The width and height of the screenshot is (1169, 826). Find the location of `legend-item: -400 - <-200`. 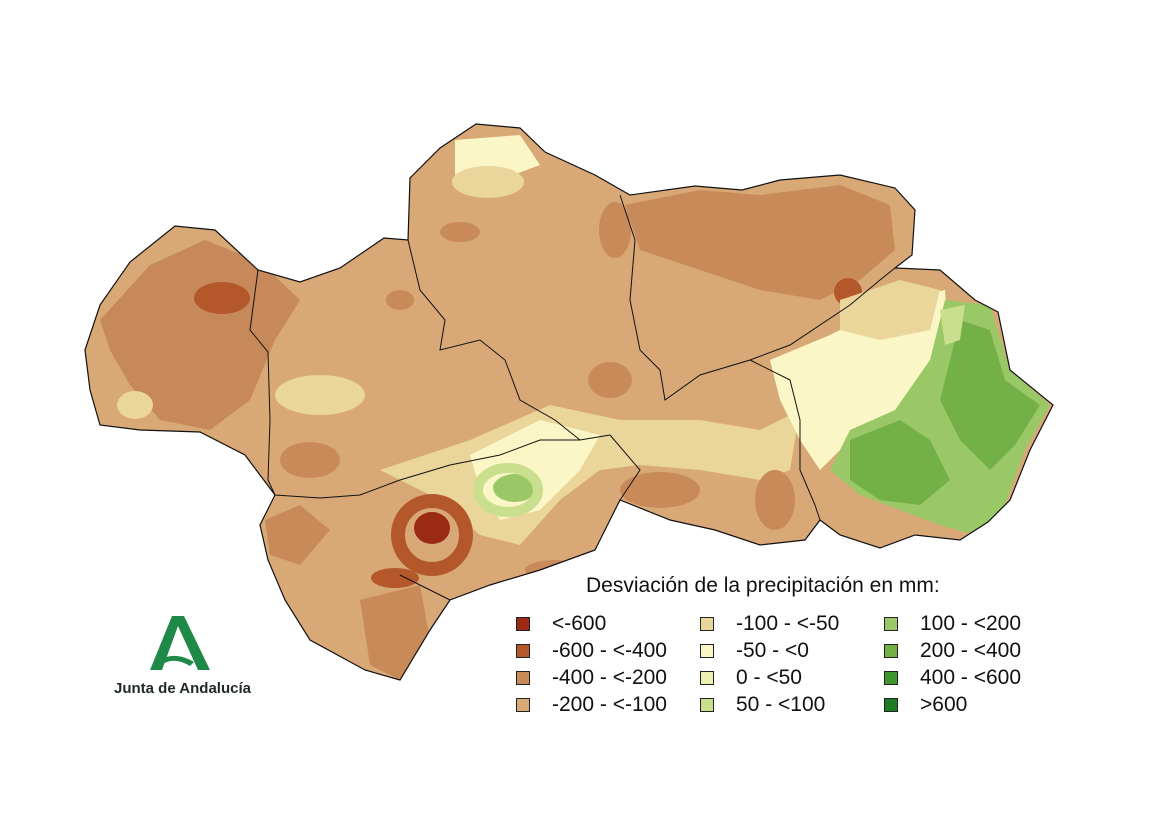

legend-item: -400 - <-200 is located at coordinates (591, 677).